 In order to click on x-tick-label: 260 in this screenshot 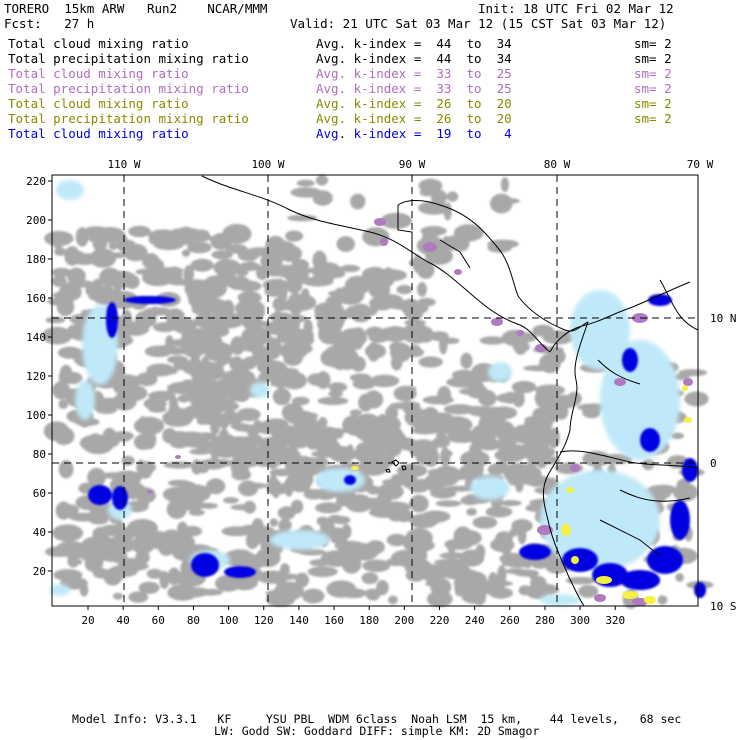, I will do `click(510, 620)`.